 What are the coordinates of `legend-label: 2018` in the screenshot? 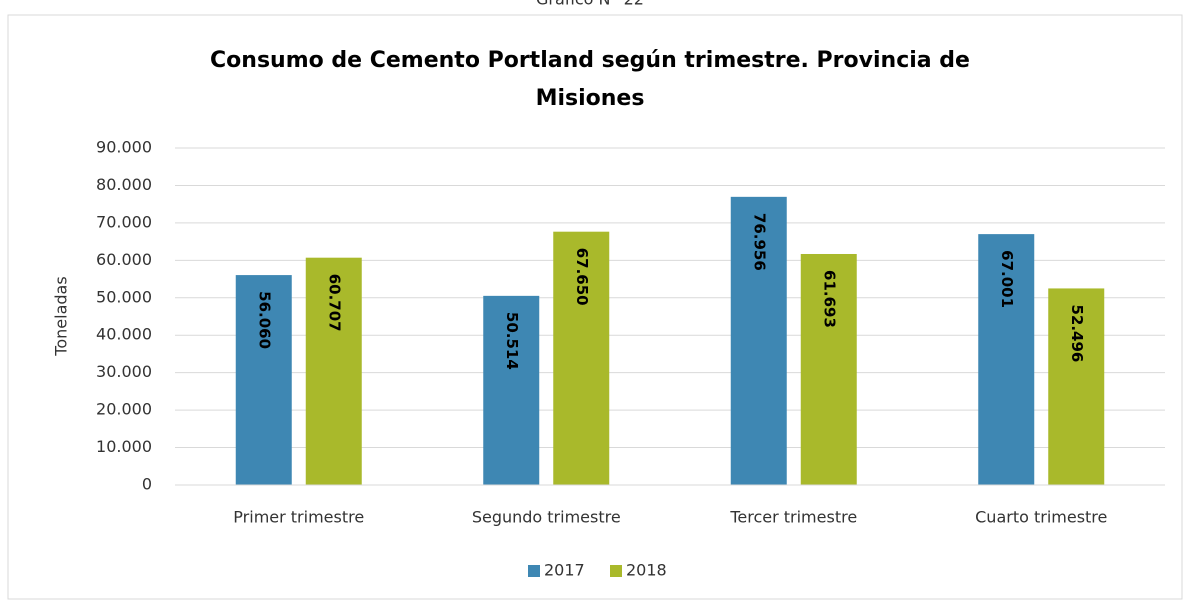 It's located at (646, 570).